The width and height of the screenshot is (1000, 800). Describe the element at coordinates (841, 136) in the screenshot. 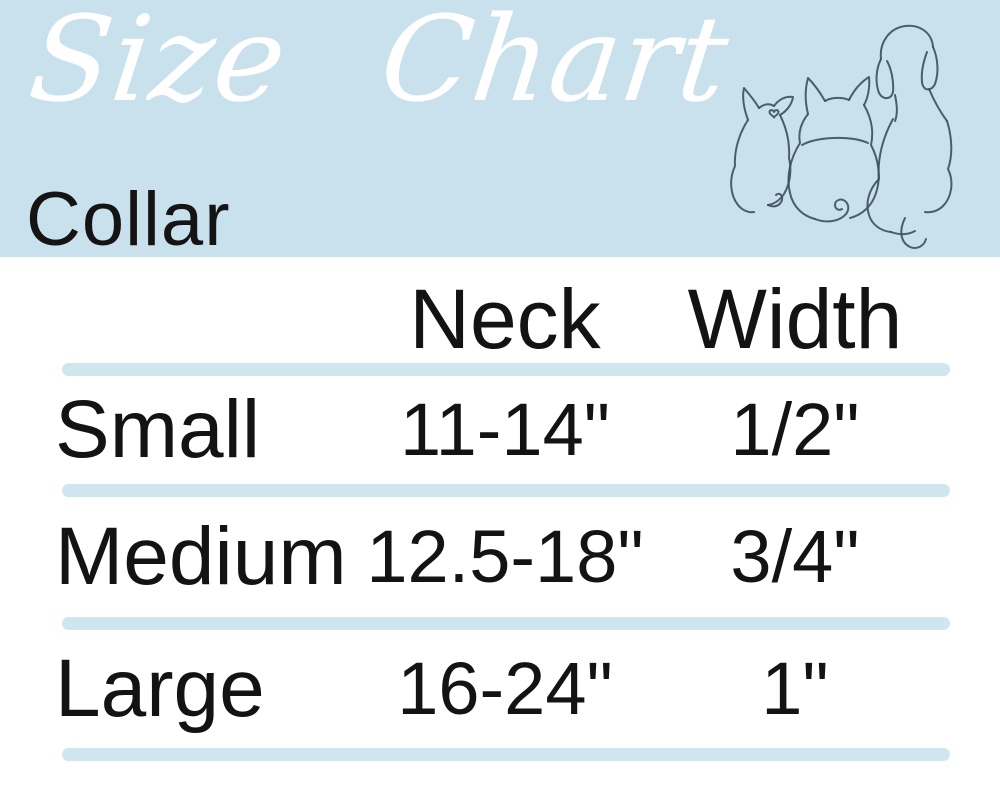

I see `pets-line-art-icon` at that location.